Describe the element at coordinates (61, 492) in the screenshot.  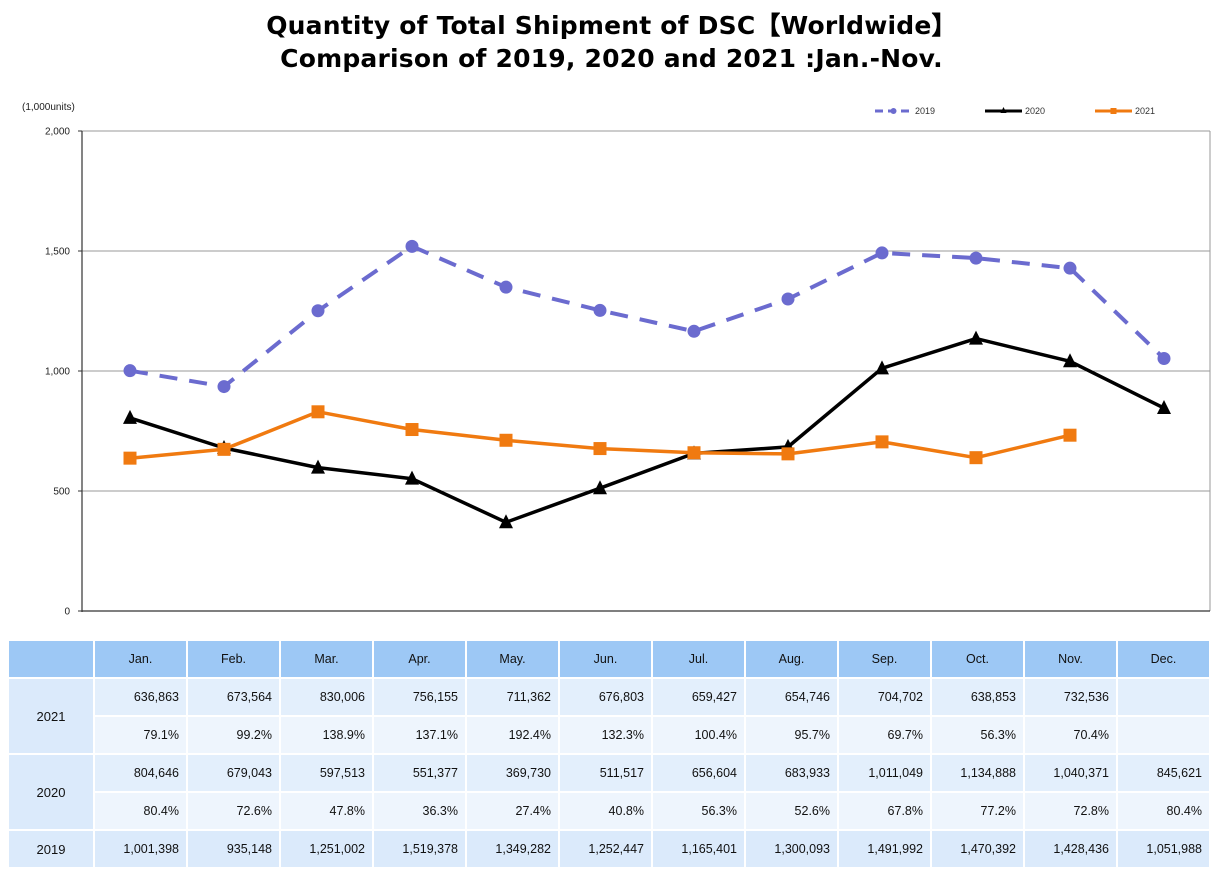
I see `y-tick-label: 500` at that location.